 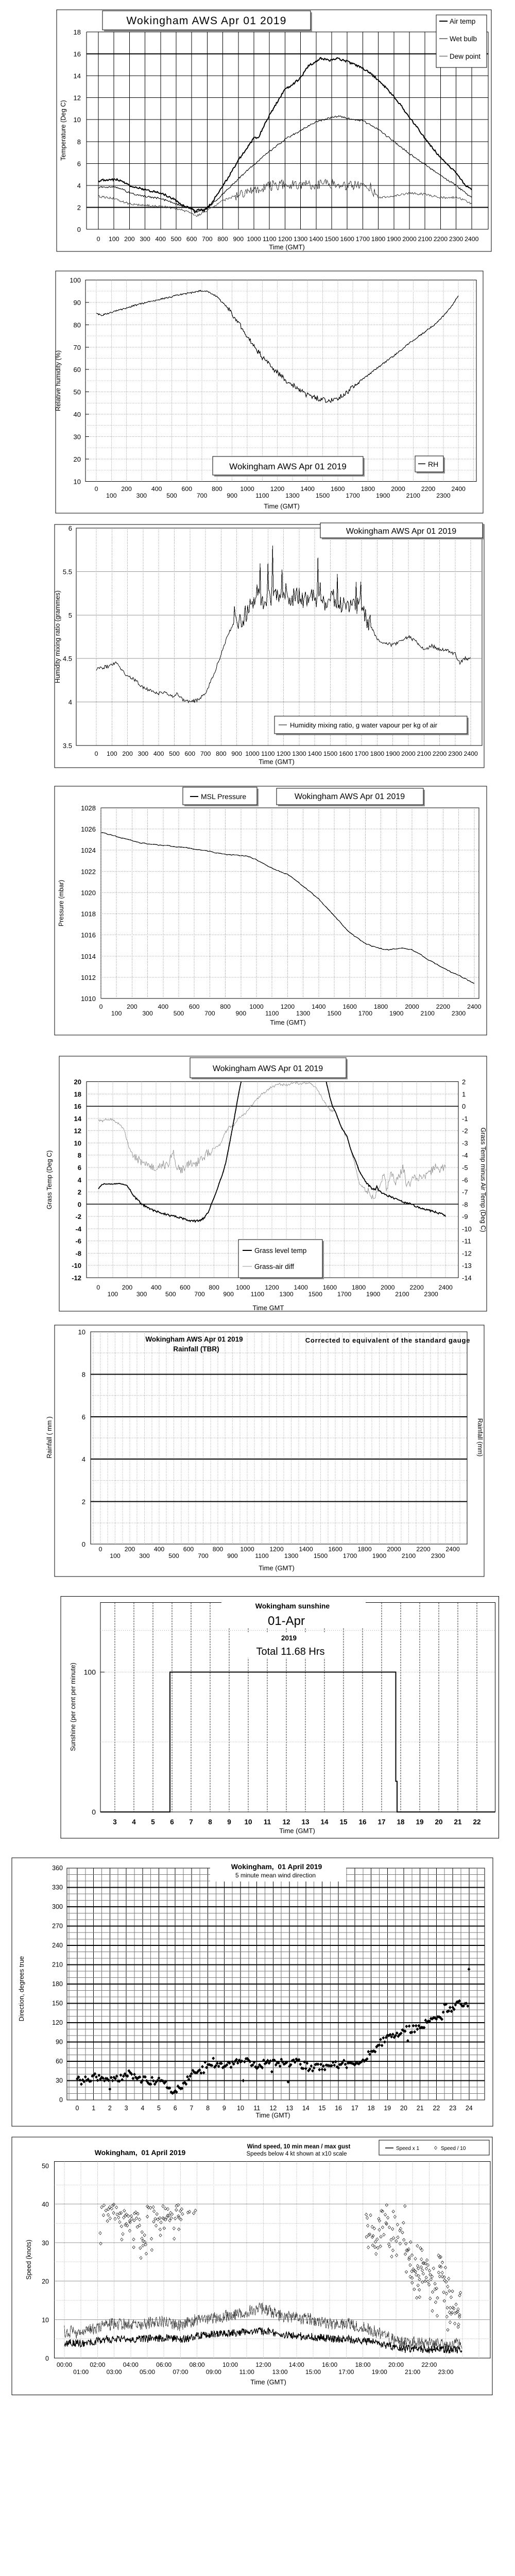 I want to click on svg-text: 11:00, so click(x=246, y=2372).